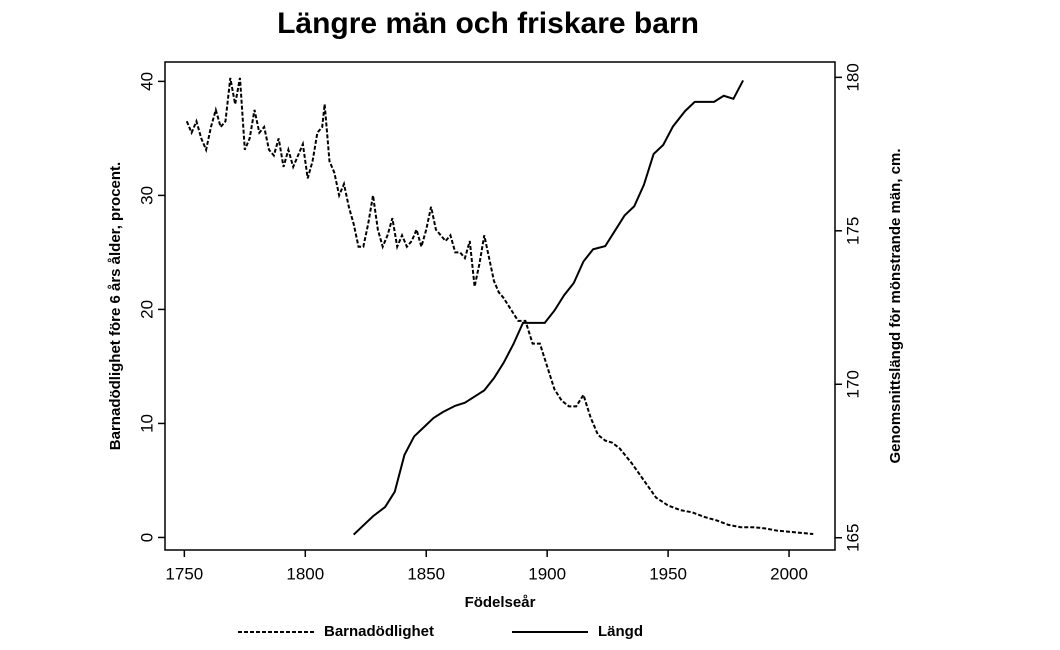 This screenshot has height=650, width=1060. Describe the element at coordinates (852, 231) in the screenshot. I see `y2-tick-label: 175` at that location.